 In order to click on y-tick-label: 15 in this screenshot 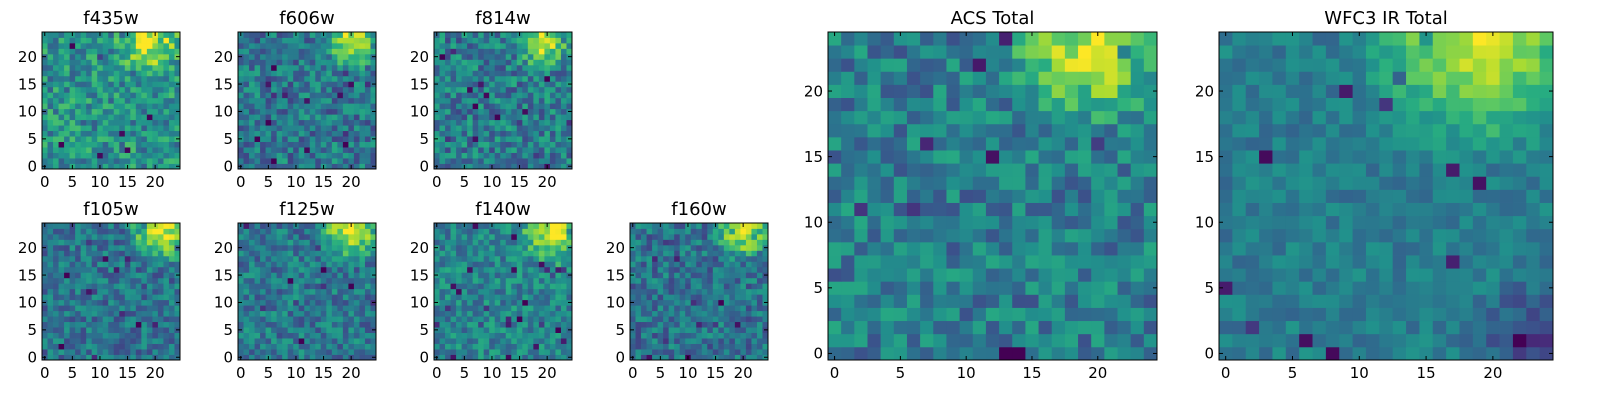, I will do `click(223, 84)`.